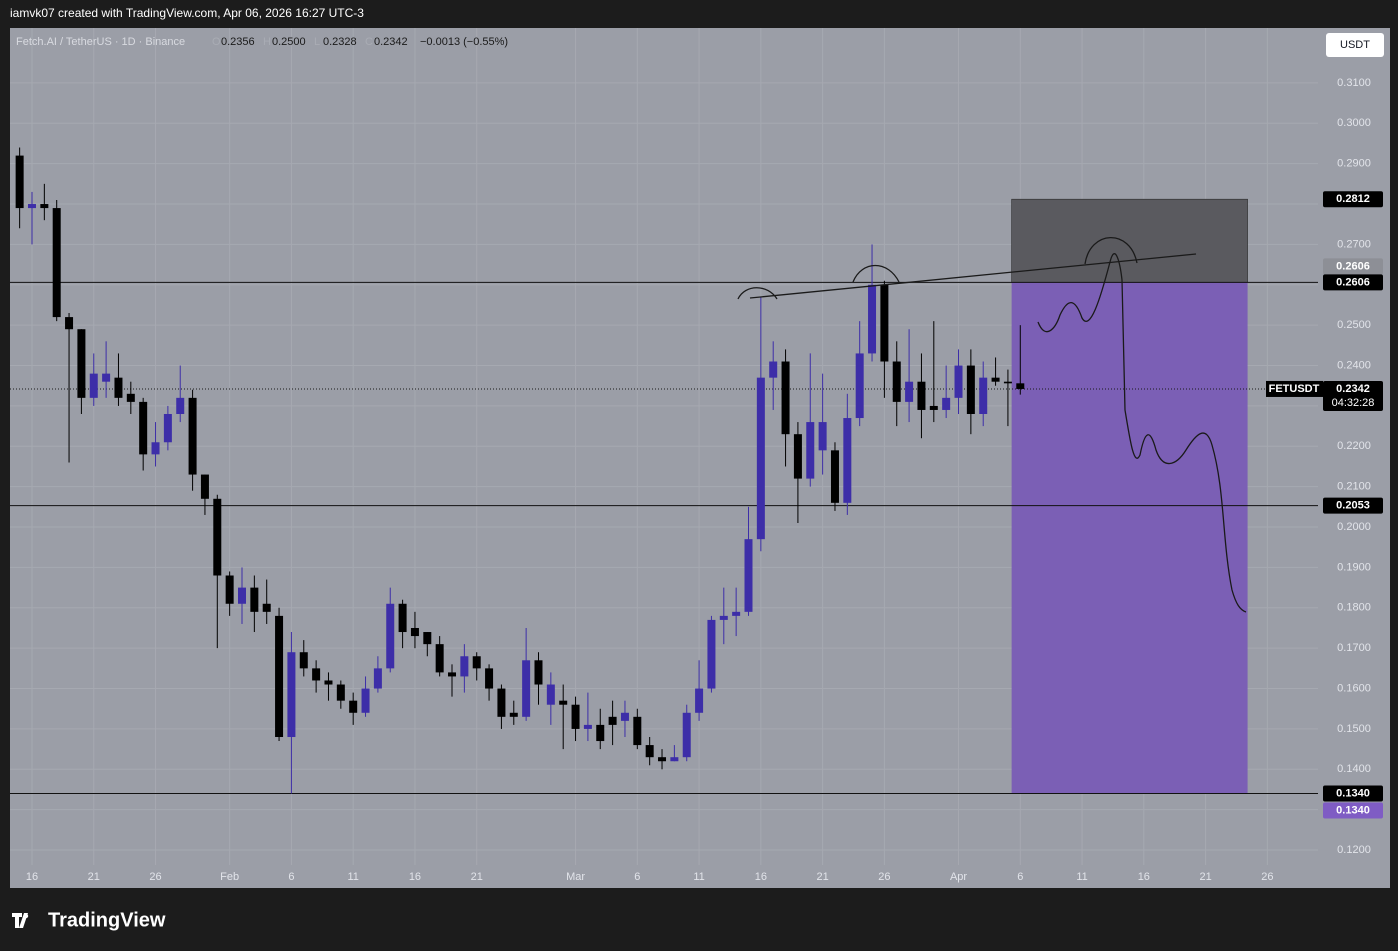 The image size is (1398, 951). I want to click on stop-price-label: 0.2812, so click(1353, 199).